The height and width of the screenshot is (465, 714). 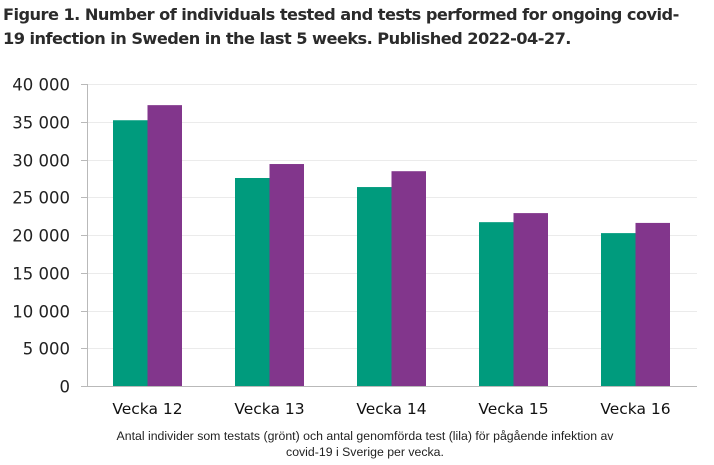 I want to click on x-tick-label: Vecka 15, so click(x=513, y=409).